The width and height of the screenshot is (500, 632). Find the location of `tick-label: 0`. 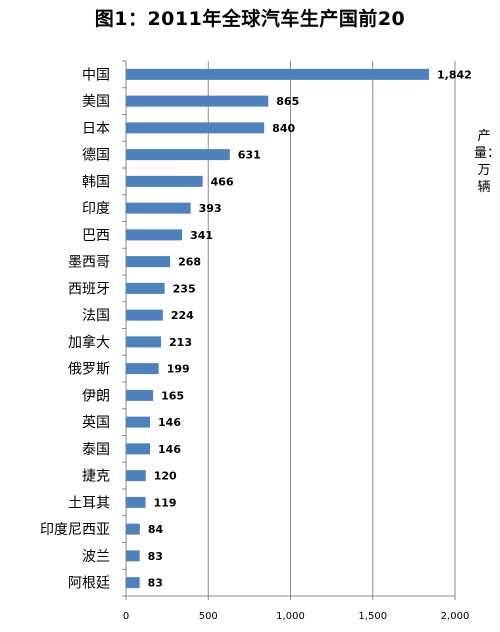

tick-label: 0 is located at coordinates (126, 616).